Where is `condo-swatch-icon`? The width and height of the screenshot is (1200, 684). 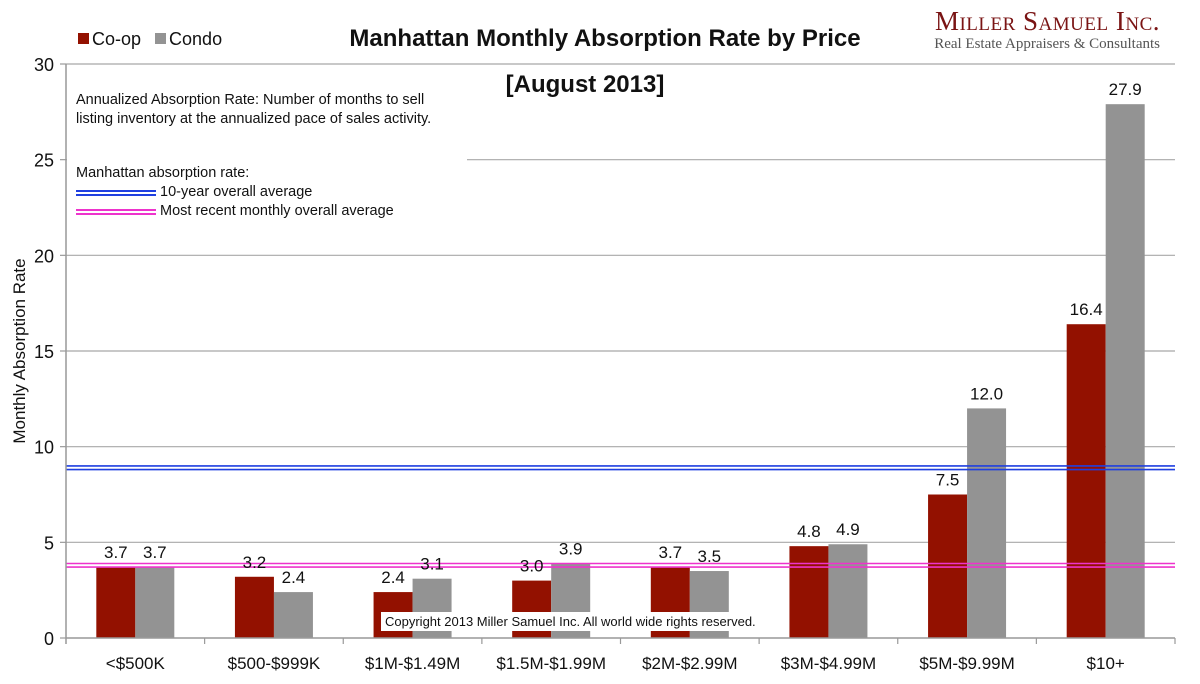
condo-swatch-icon is located at coordinates (161, 38).